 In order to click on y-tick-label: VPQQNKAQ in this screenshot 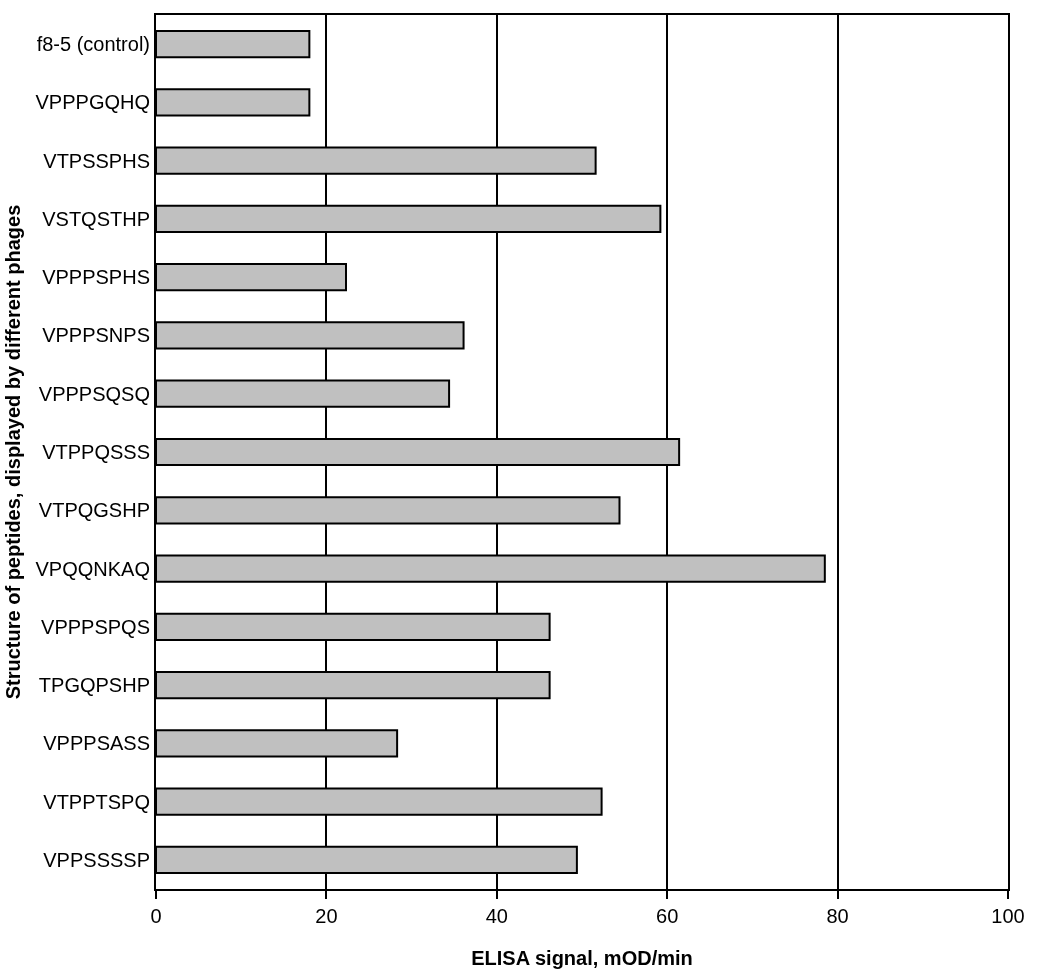, I will do `click(92, 568)`.